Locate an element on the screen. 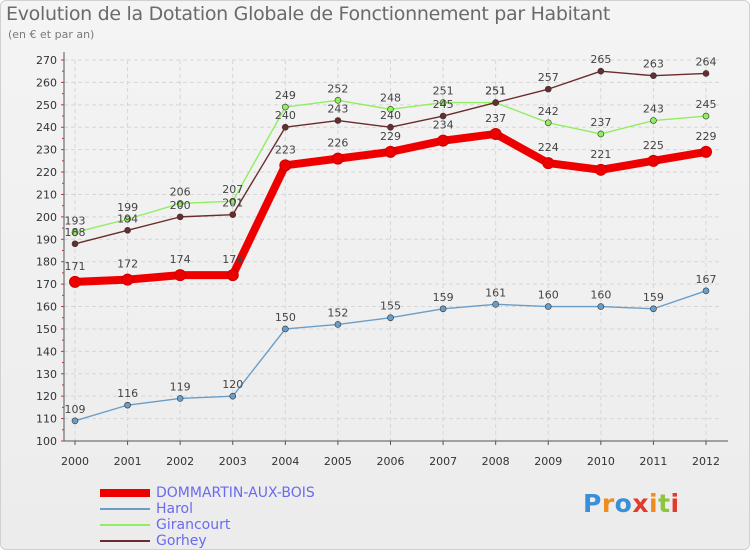 The width and height of the screenshot is (750, 550). y-tick-label: 120 is located at coordinates (46, 396).